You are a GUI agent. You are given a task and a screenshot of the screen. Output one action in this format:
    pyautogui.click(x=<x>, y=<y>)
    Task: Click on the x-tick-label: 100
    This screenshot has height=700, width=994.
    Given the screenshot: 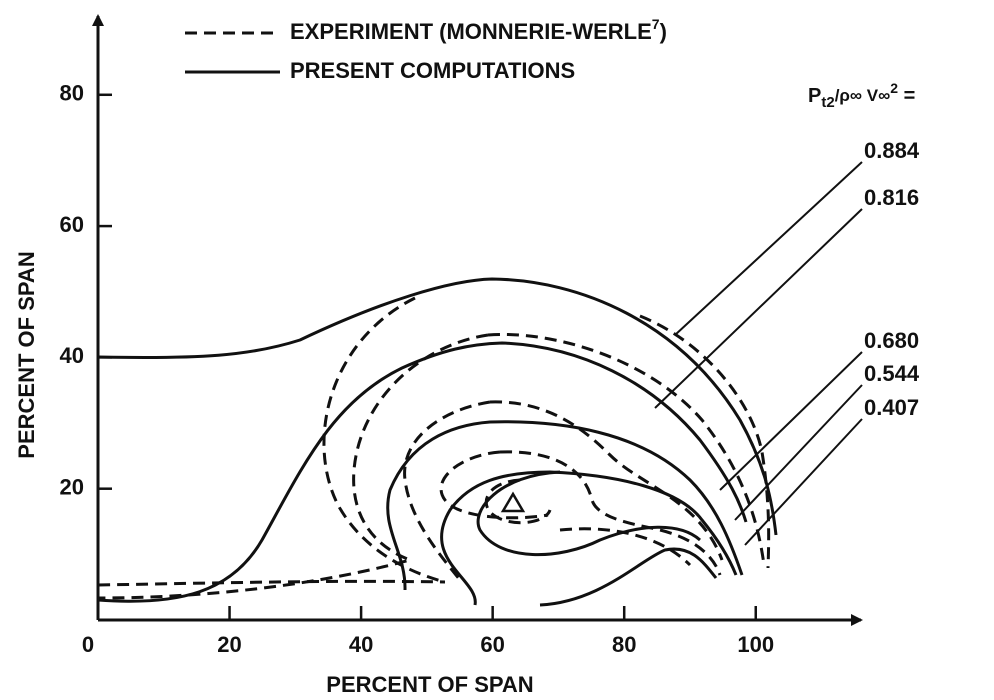 What is the action you would take?
    pyautogui.click(x=755, y=644)
    